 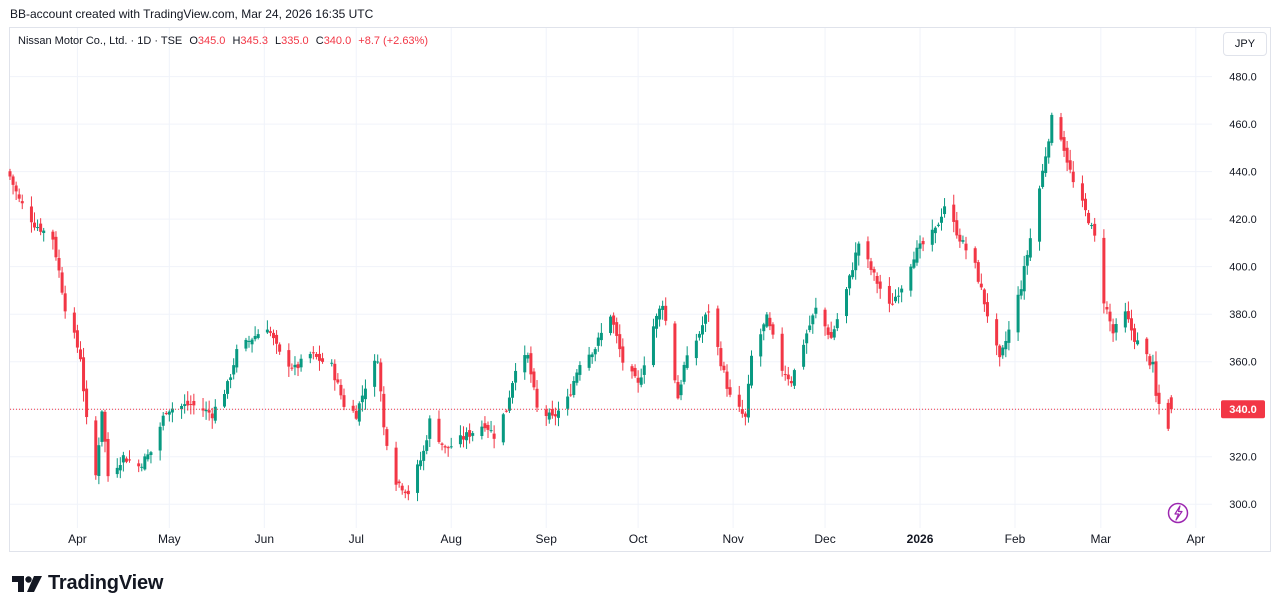 I want to click on y-tick-label: 300.0, so click(x=1243, y=505).